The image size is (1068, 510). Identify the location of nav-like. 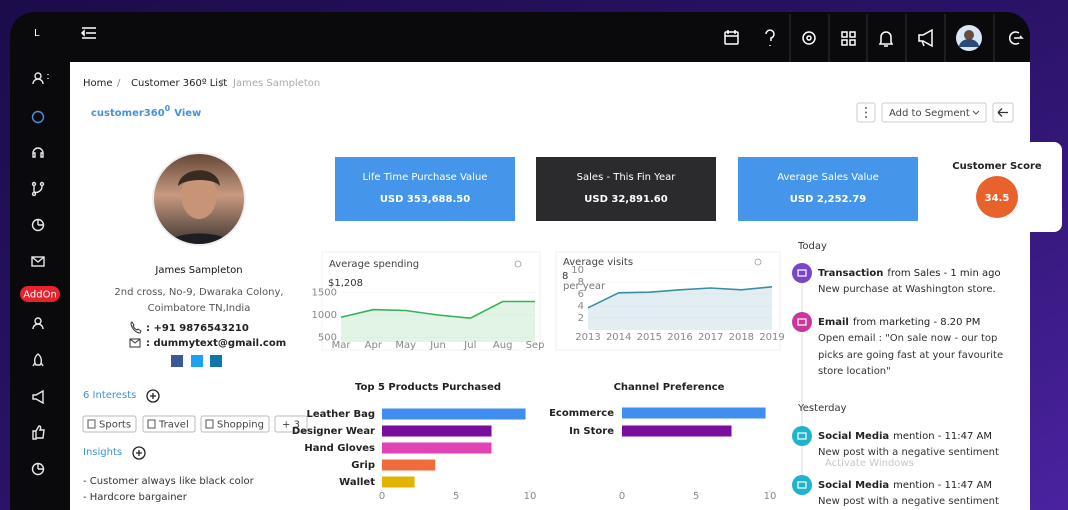
(38, 432).